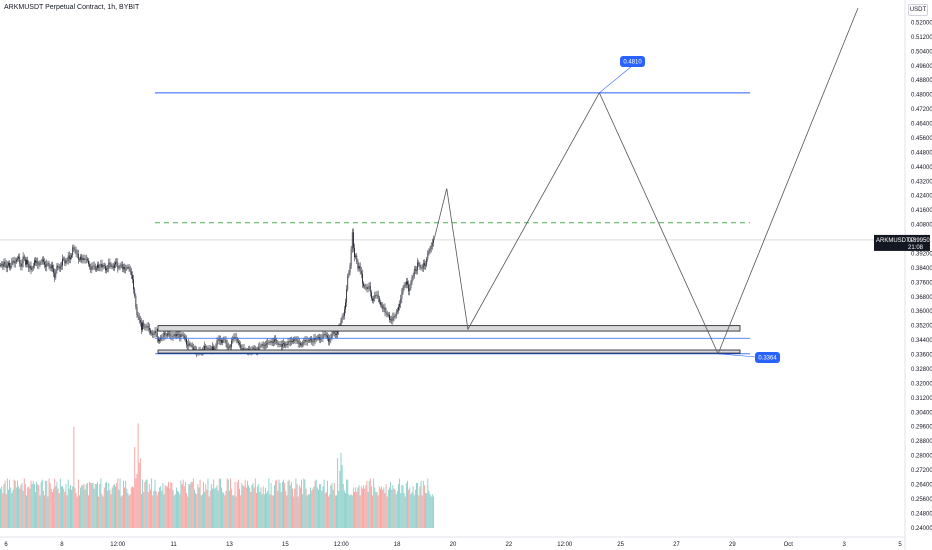 Image resolution: width=932 pixels, height=550 pixels. I want to click on price-tick-label: 0.30400, so click(921, 413).